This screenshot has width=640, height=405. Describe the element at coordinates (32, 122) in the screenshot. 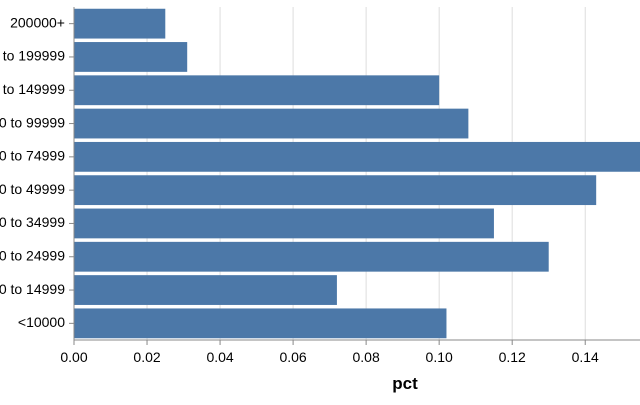

I see `y-tick-label: 75000 to 99999` at that location.